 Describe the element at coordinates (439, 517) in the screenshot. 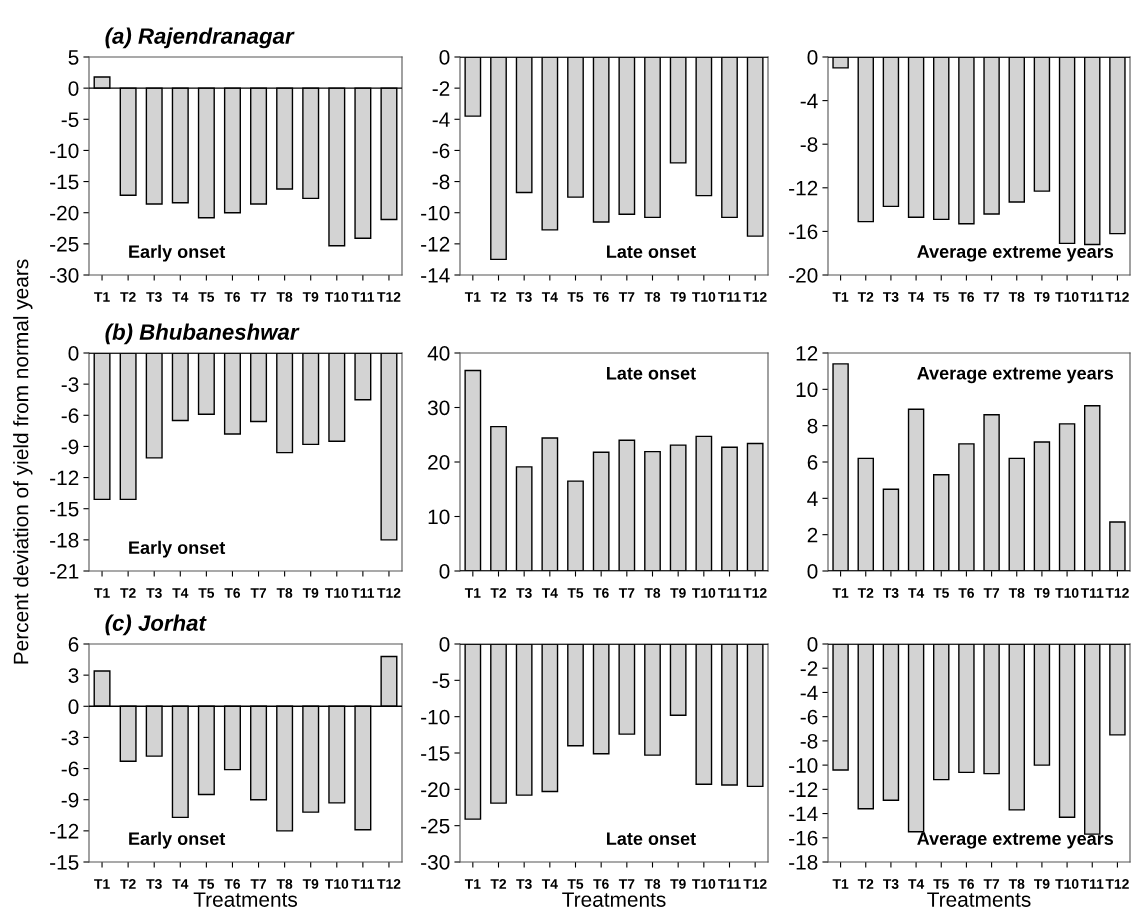

I see `y-tick-label: 10` at that location.